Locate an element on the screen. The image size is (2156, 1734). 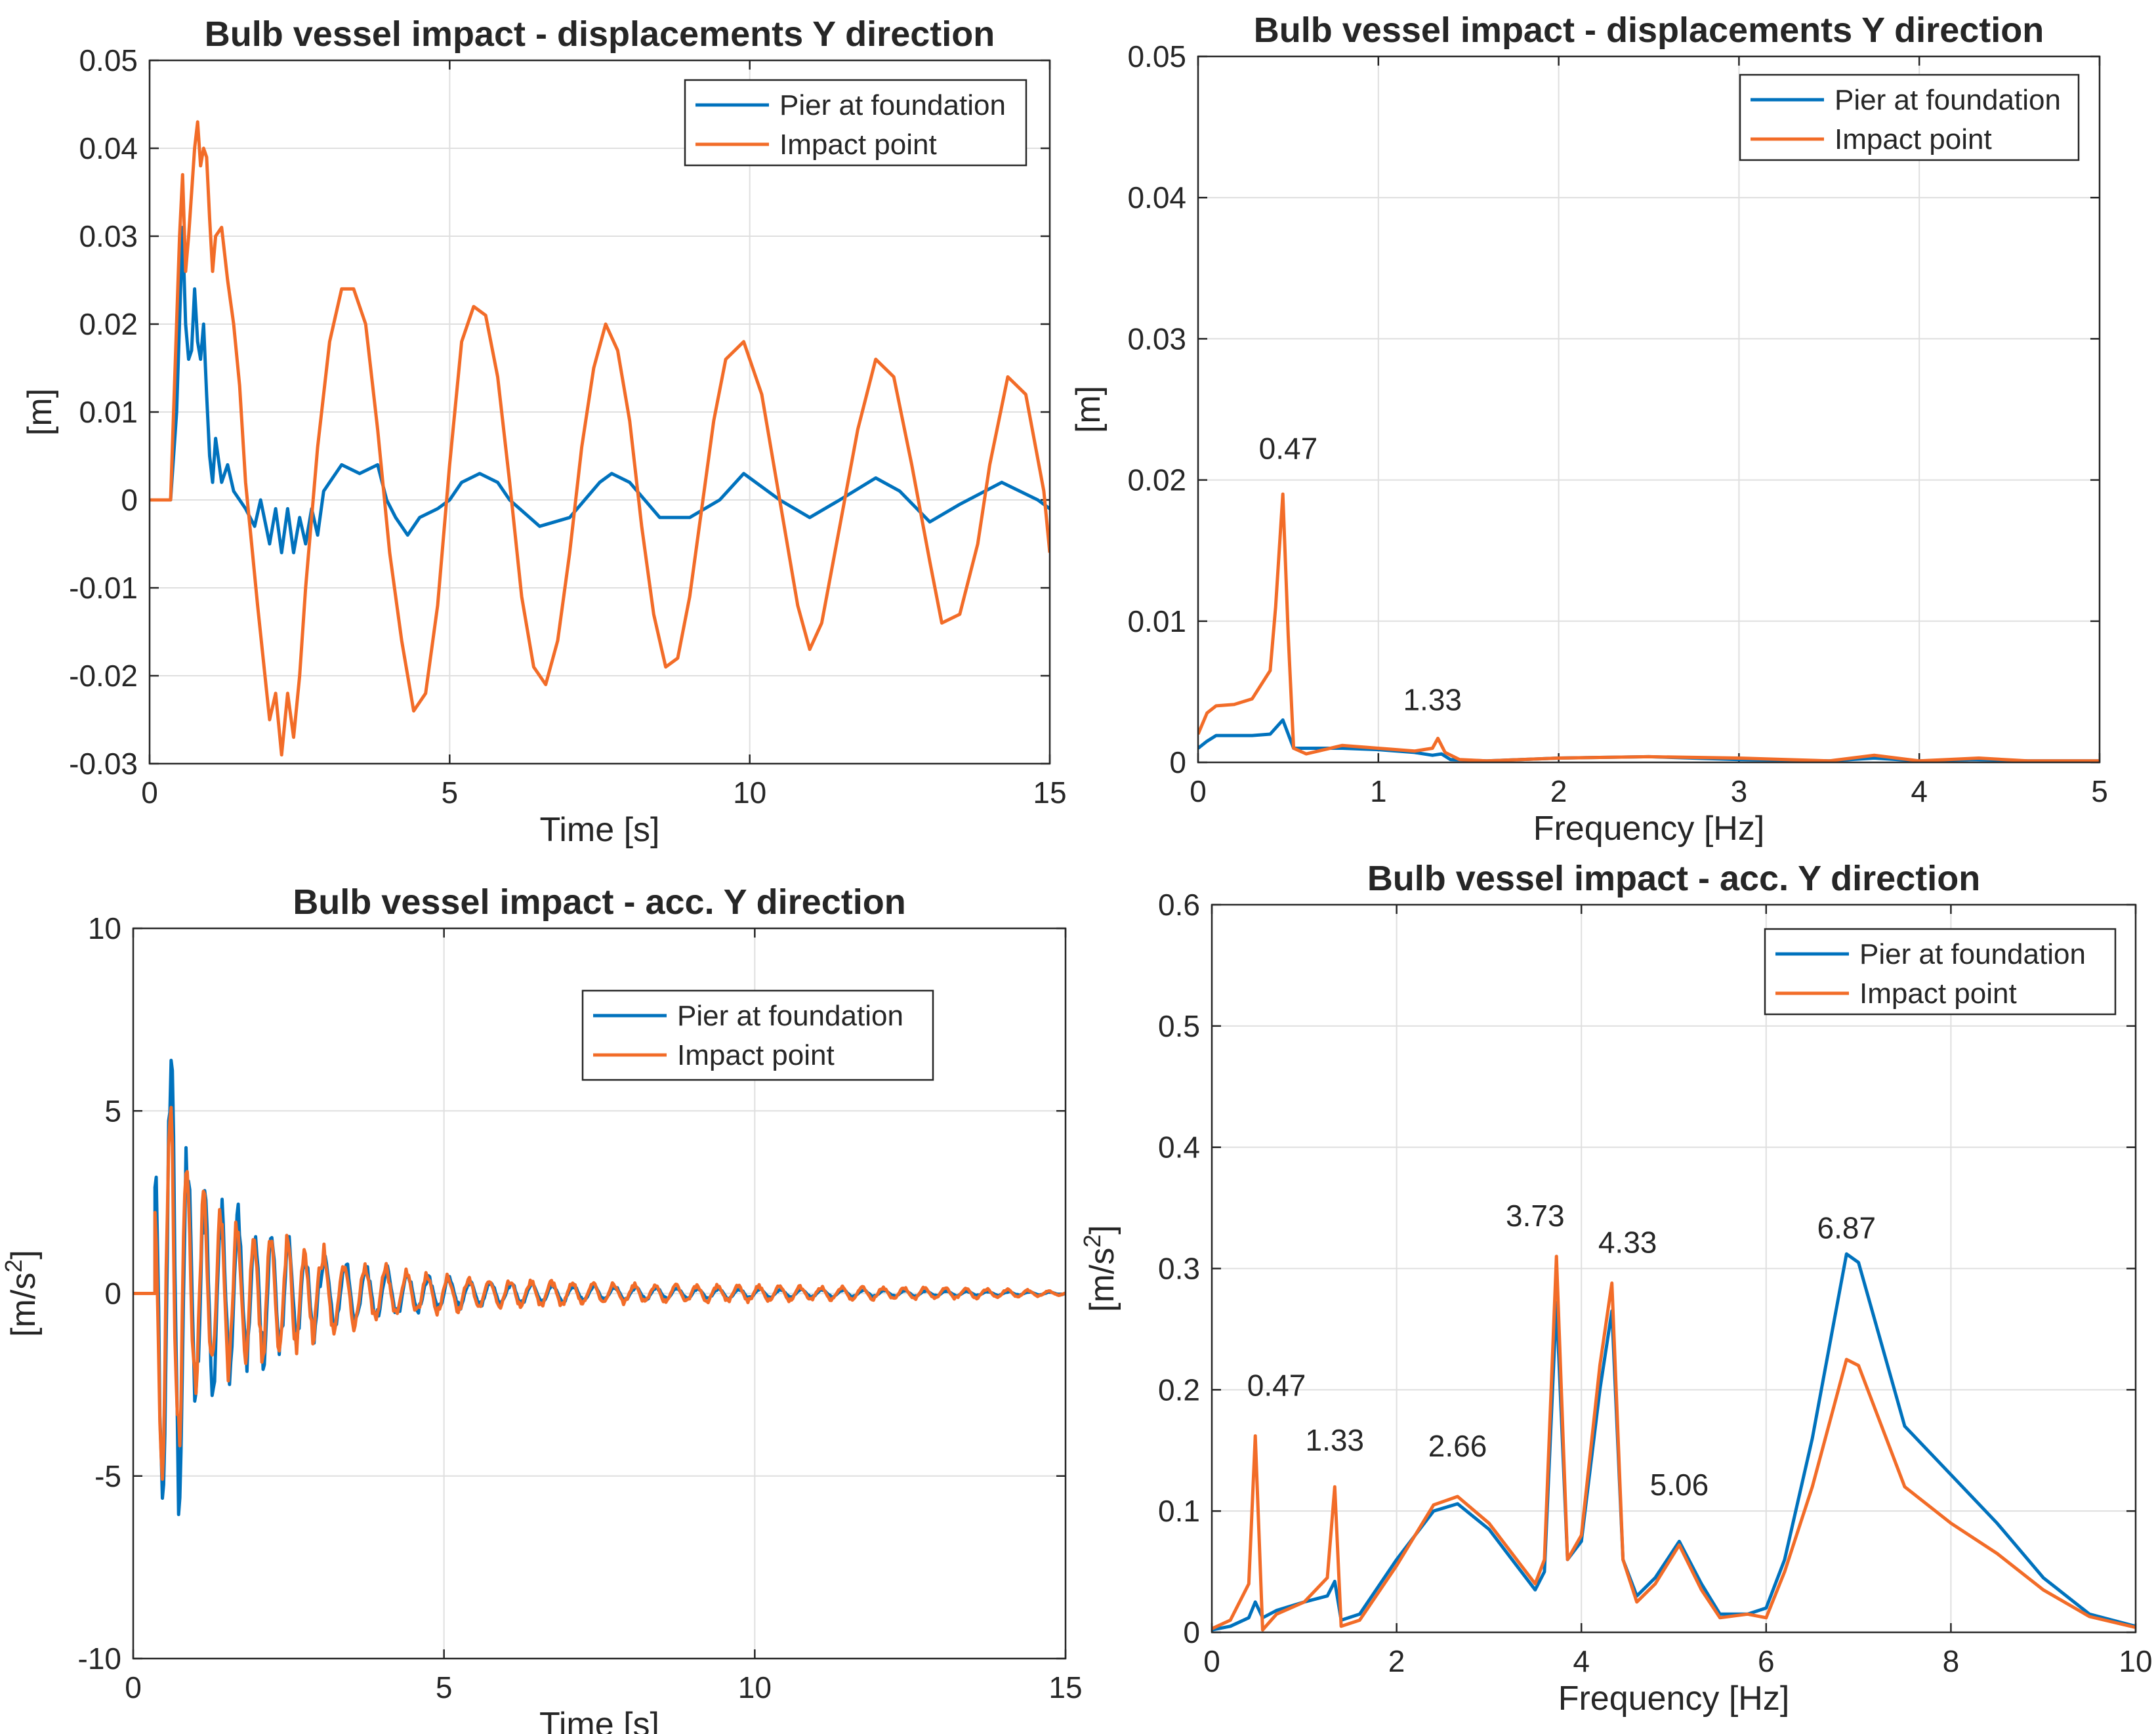
y-tick-label: 0.4 is located at coordinates (1179, 1147).